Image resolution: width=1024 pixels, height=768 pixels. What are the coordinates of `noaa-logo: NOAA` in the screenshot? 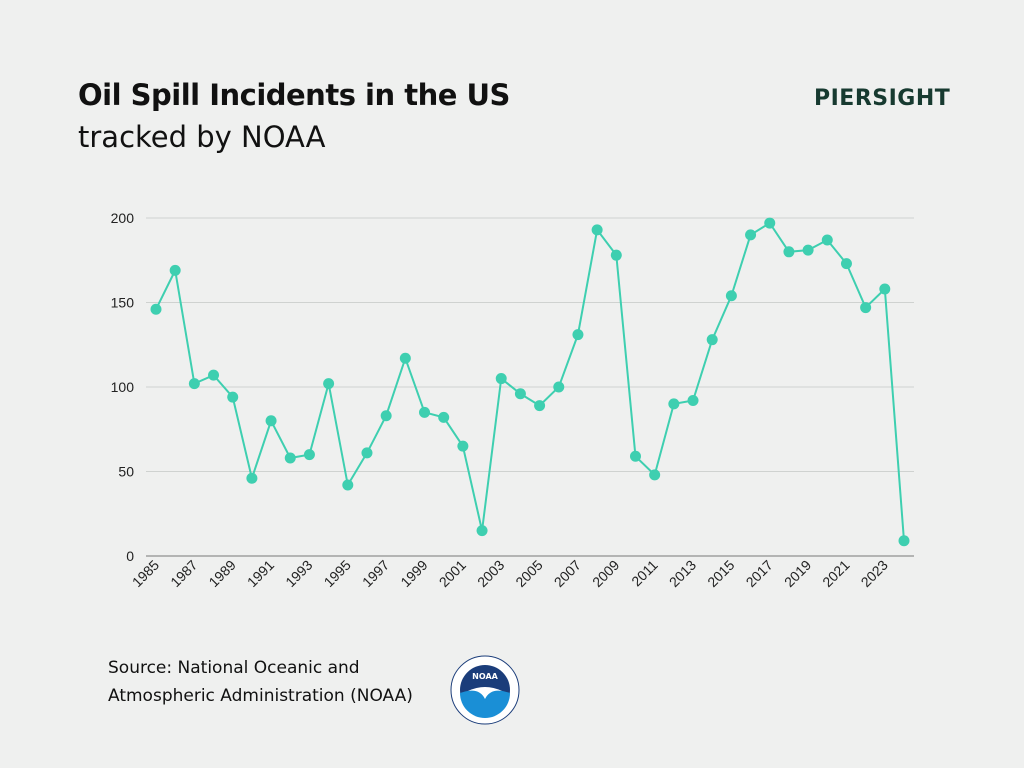 It's located at (485, 690).